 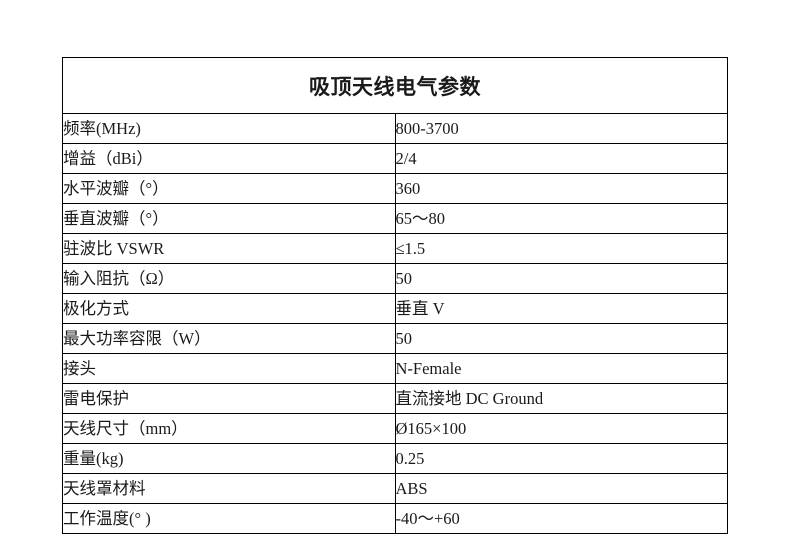 I want to click on spec-label-text: 频率(MHz), so click(x=102, y=128).